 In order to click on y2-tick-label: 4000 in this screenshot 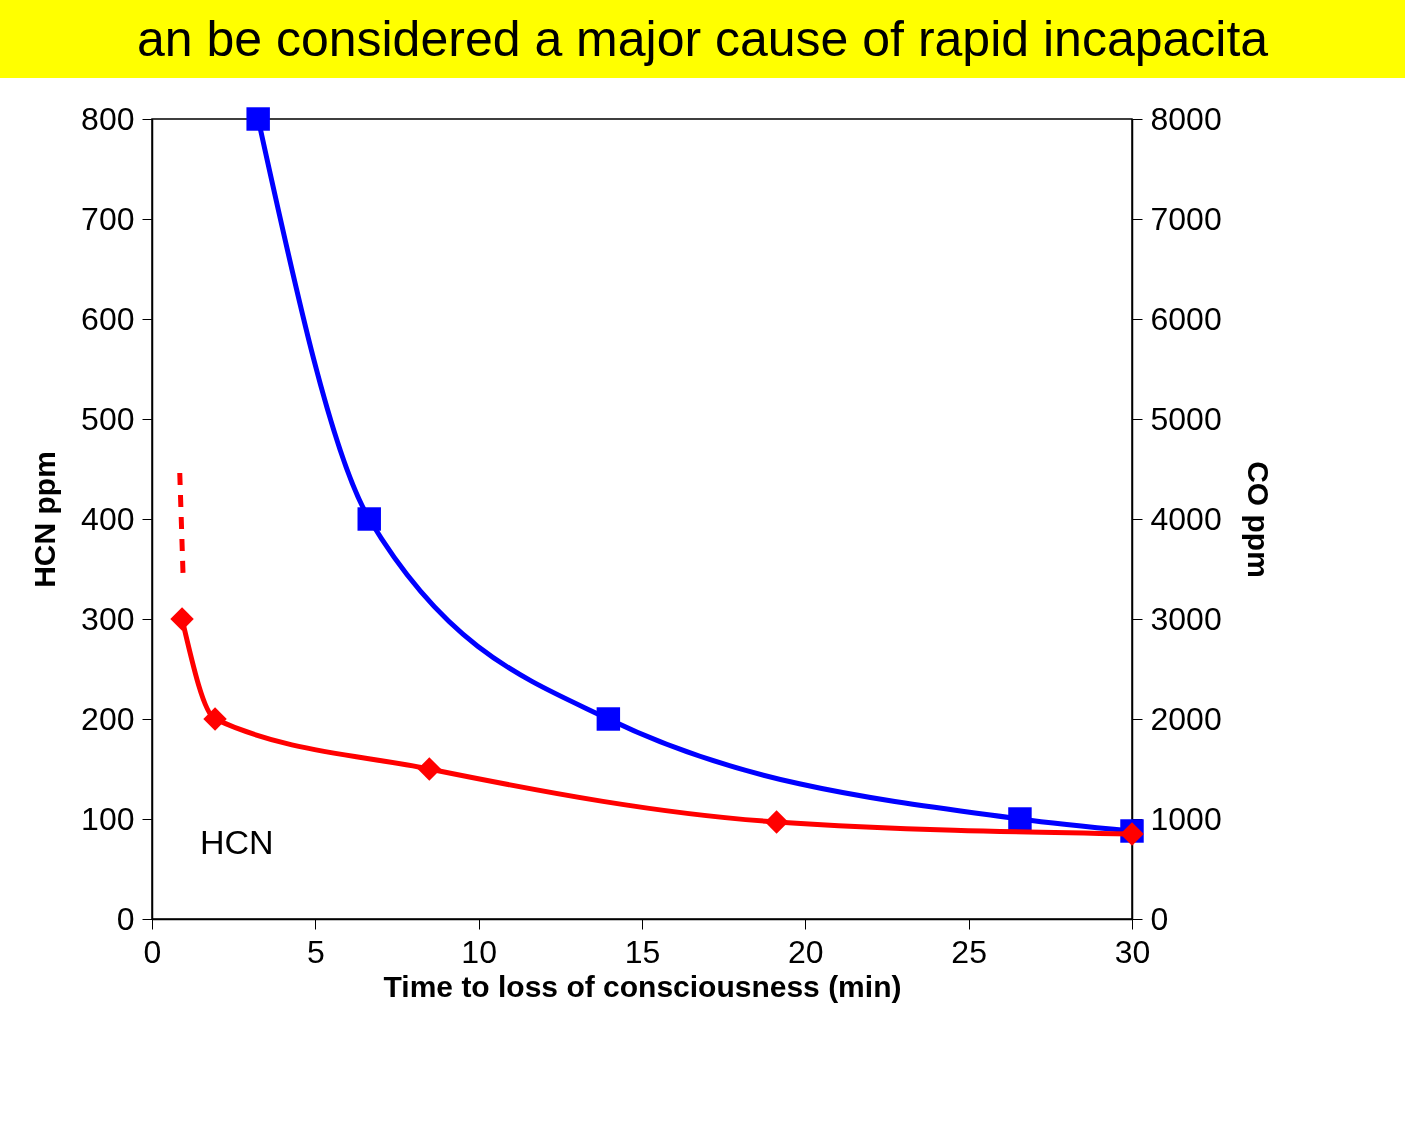, I will do `click(1186, 518)`.